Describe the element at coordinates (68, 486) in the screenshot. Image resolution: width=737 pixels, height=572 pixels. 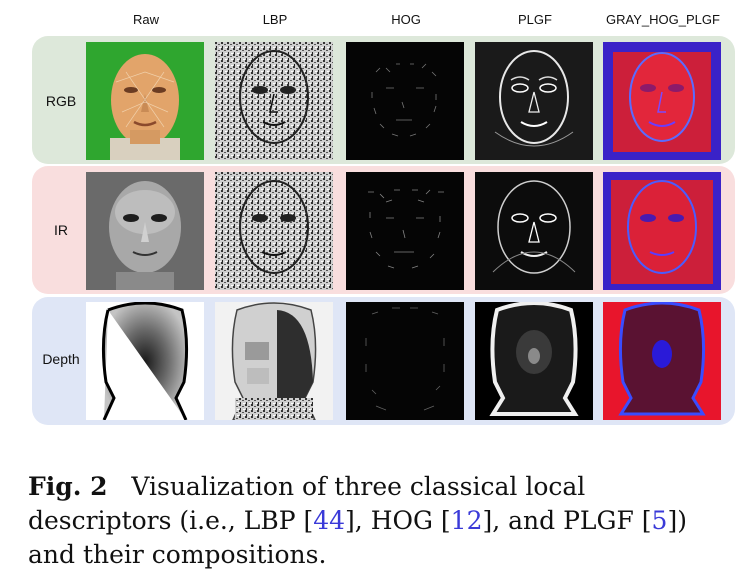
I see `figure-label: Fig. 2` at that location.